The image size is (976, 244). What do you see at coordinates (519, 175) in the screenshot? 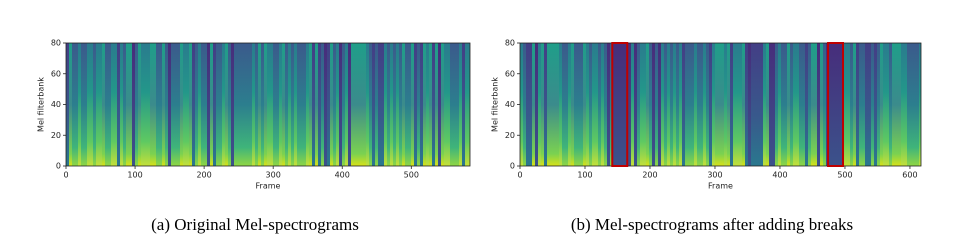
I see `x-tick-label: 0` at bounding box center [519, 175].